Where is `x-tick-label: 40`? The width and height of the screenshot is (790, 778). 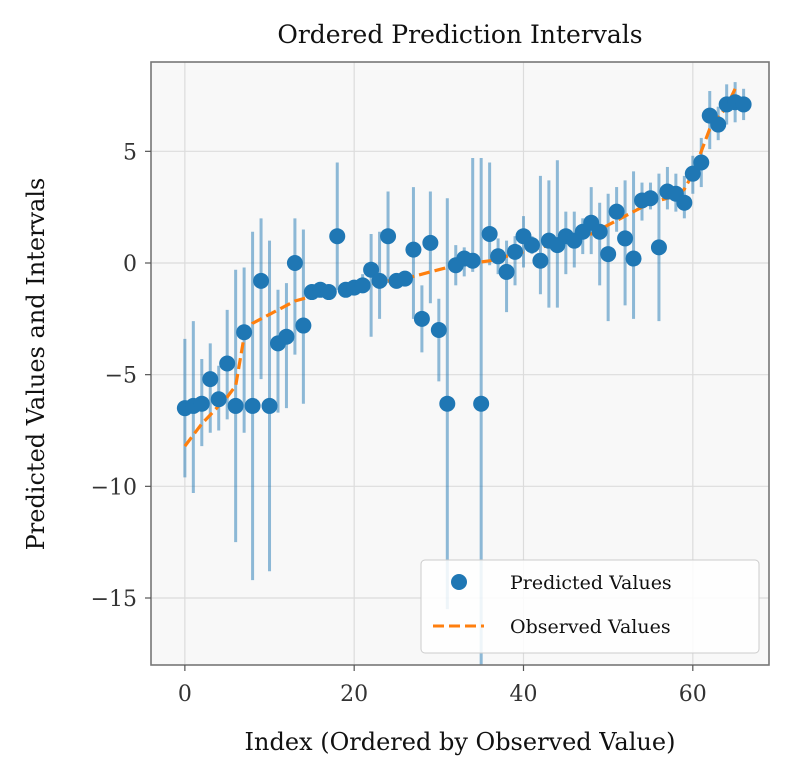
x-tick-label: 40 is located at coordinates (523, 694).